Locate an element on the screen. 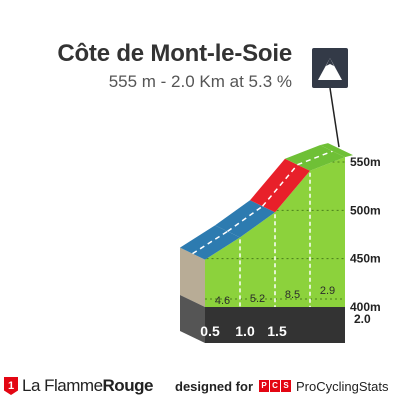 The image size is (405, 402). pcs-letter: C is located at coordinates (275, 386).